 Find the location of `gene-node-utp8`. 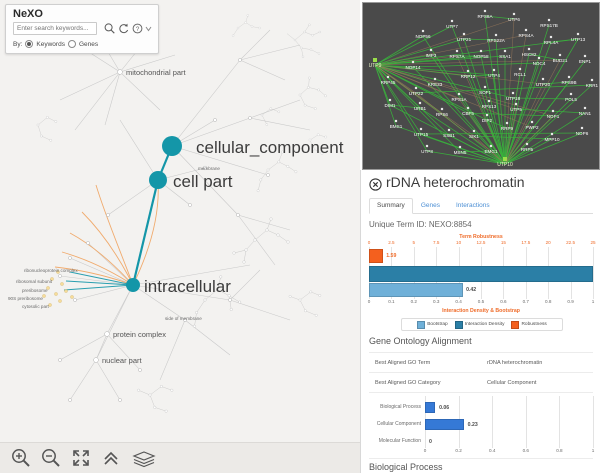

gene-node-utp8 is located at coordinates (427, 146).